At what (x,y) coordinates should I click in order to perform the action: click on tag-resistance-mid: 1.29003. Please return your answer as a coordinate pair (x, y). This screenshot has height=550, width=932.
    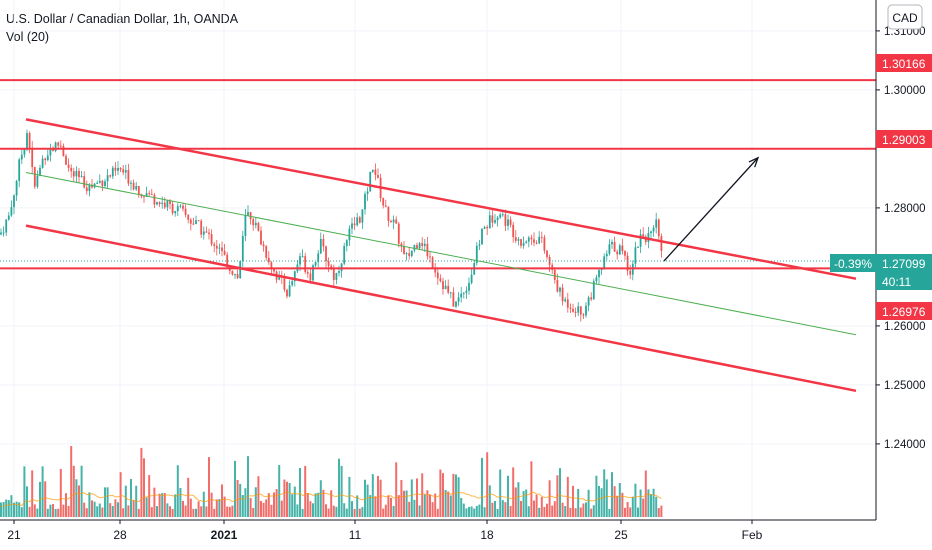
    Looking at the image, I should click on (904, 139).